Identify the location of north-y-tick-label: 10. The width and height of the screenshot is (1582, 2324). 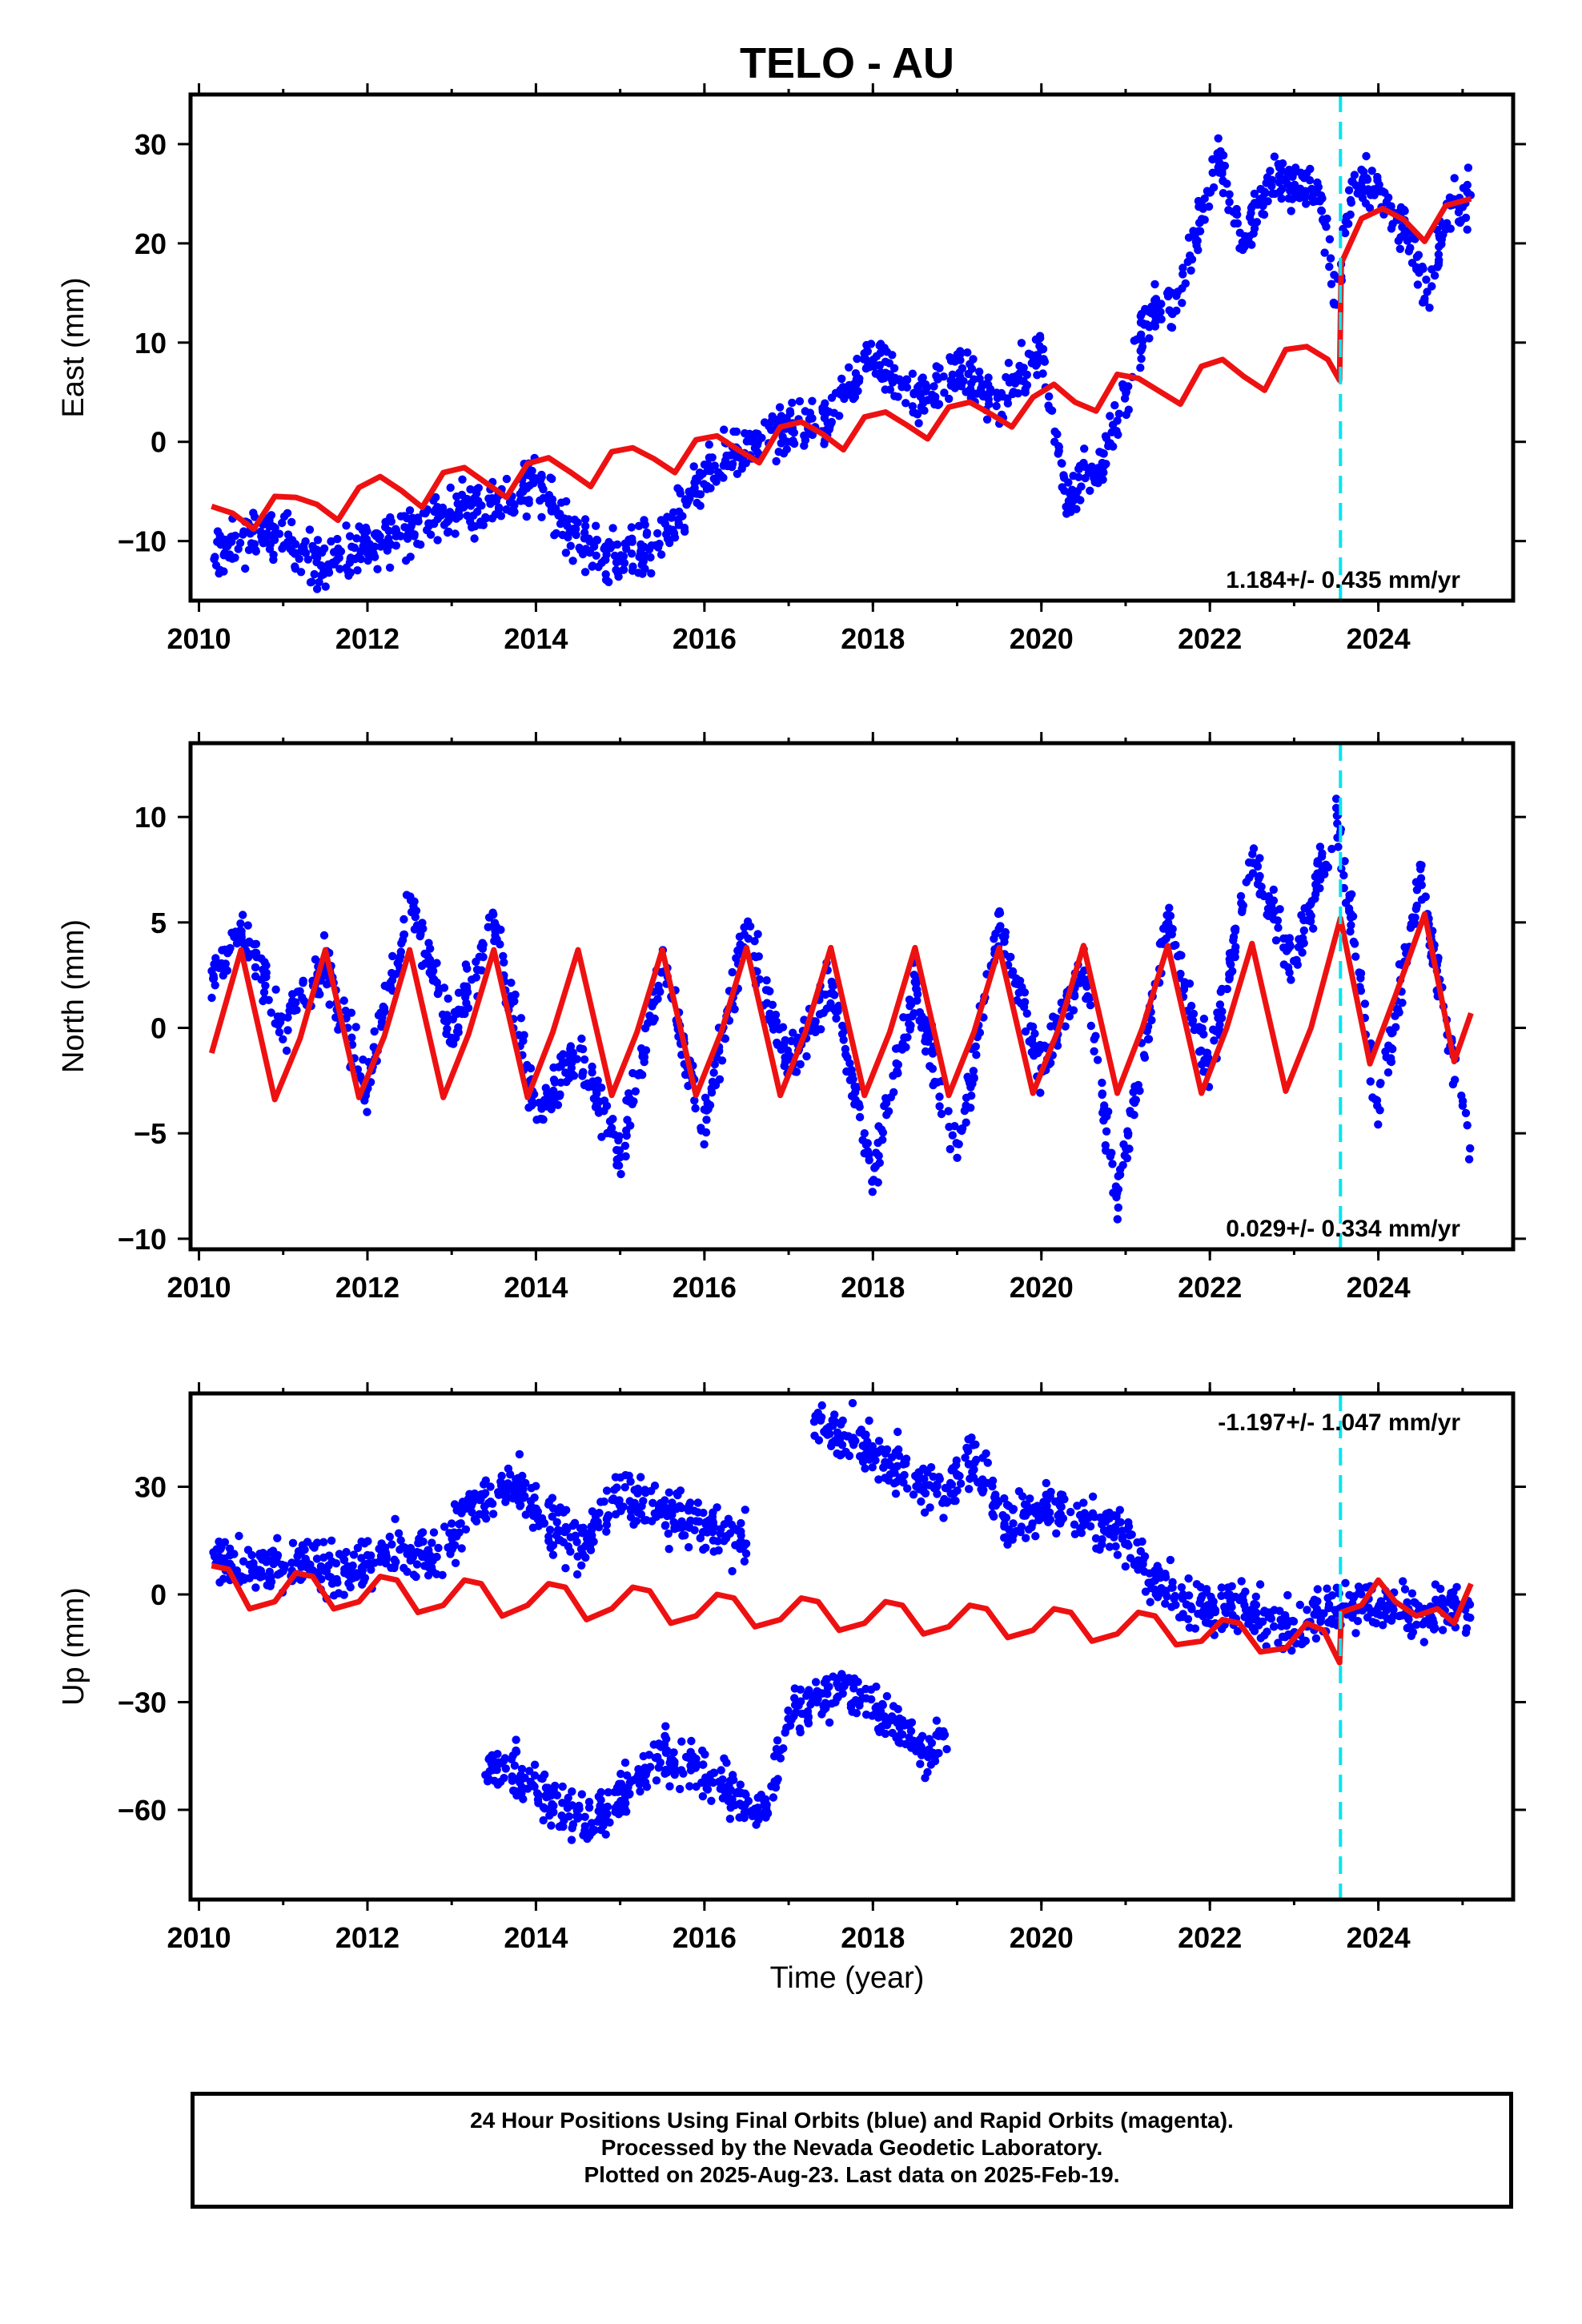
(151, 817).